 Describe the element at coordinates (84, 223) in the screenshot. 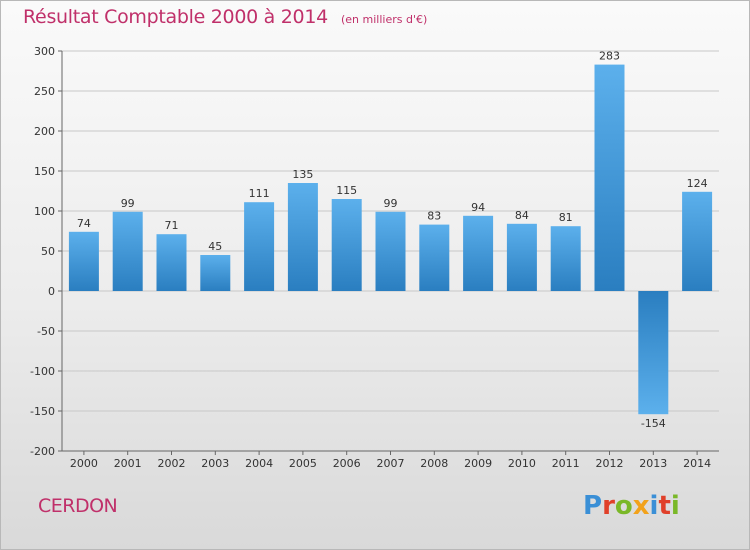

I see `data-label: 74` at that location.